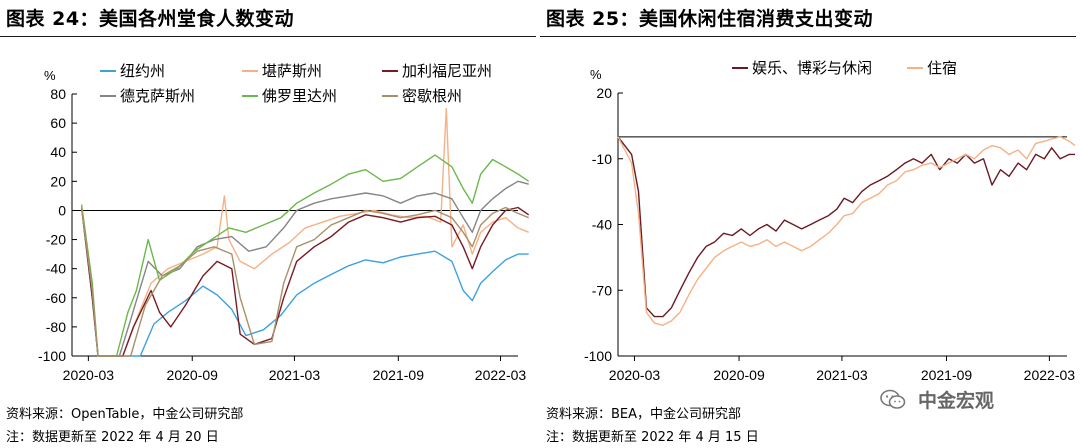 The height and width of the screenshot is (448, 1080). I want to click on figure-title: 图表 24：美国各州堂食人数变动, so click(150, 19).